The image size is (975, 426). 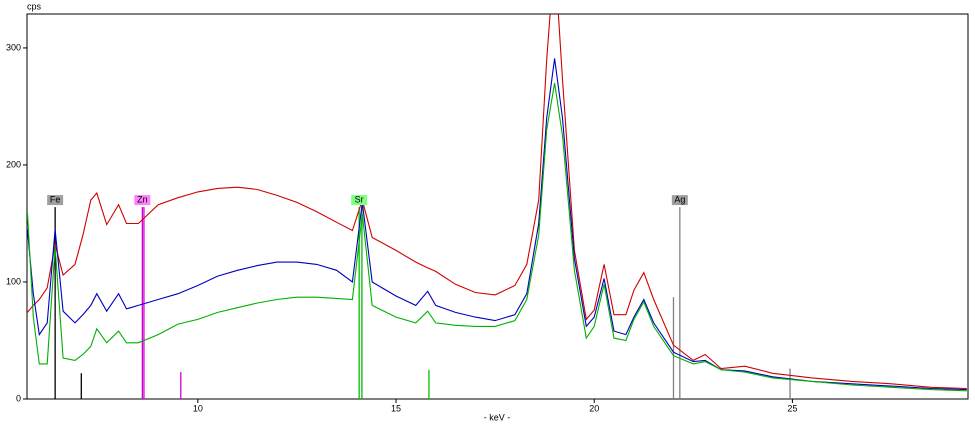 What do you see at coordinates (594, 408) in the screenshot?
I see `x-tick-label: 20` at bounding box center [594, 408].